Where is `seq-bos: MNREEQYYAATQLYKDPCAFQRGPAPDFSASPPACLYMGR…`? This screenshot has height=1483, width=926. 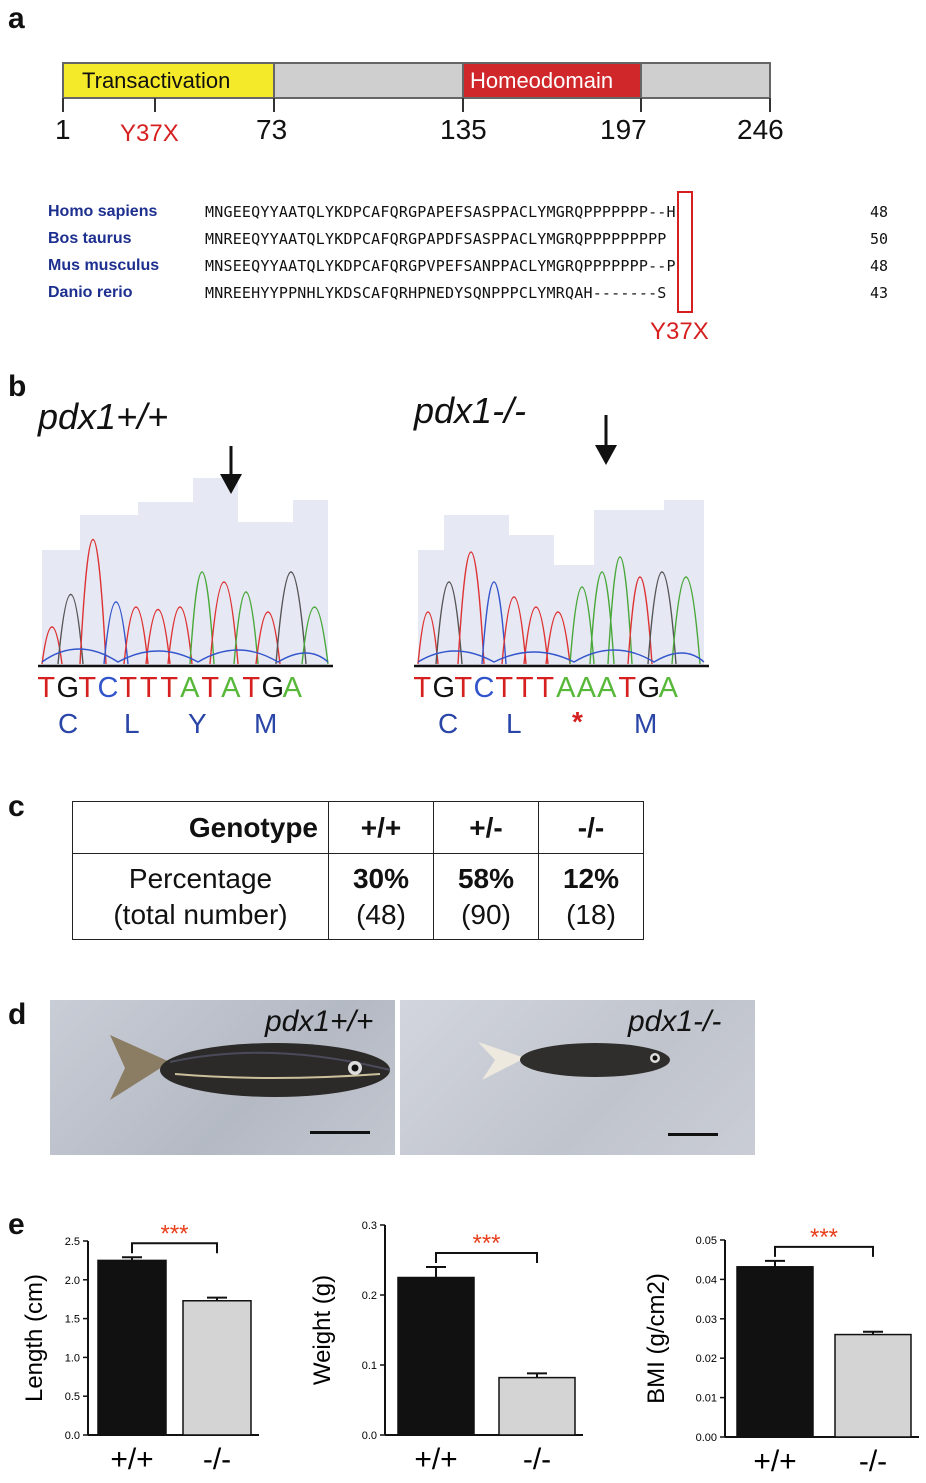
seq-bos: MNREEQYYAATQLYKDPCAFQRGPAPDFSASPPACLYMGR… is located at coordinates (436, 239).